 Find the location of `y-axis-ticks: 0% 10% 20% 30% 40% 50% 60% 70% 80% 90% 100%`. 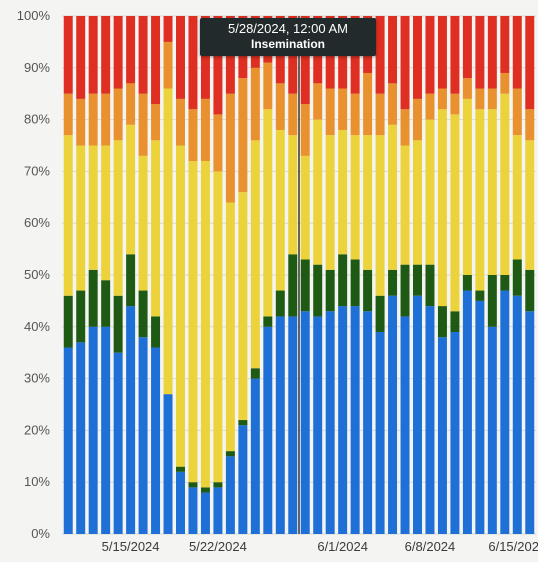

y-axis-ticks: 0% 10% 20% 30% 40% 50% 60% 70% 80% 90% 100% is located at coordinates (34, 274).